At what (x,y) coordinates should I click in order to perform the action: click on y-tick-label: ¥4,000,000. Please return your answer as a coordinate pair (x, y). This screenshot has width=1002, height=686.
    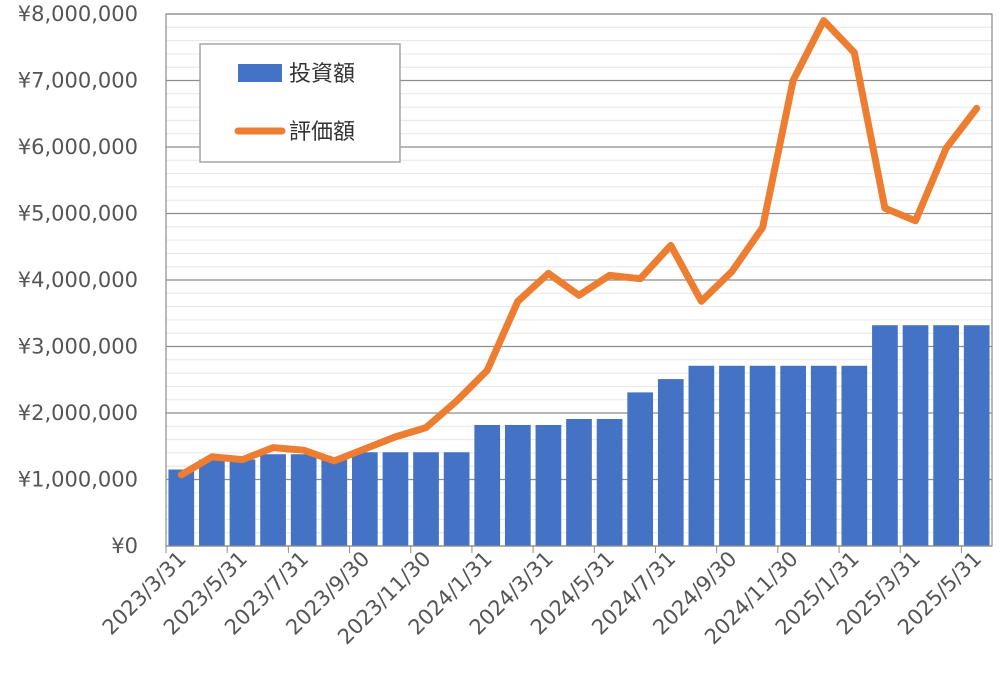
    Looking at the image, I should click on (78, 280).